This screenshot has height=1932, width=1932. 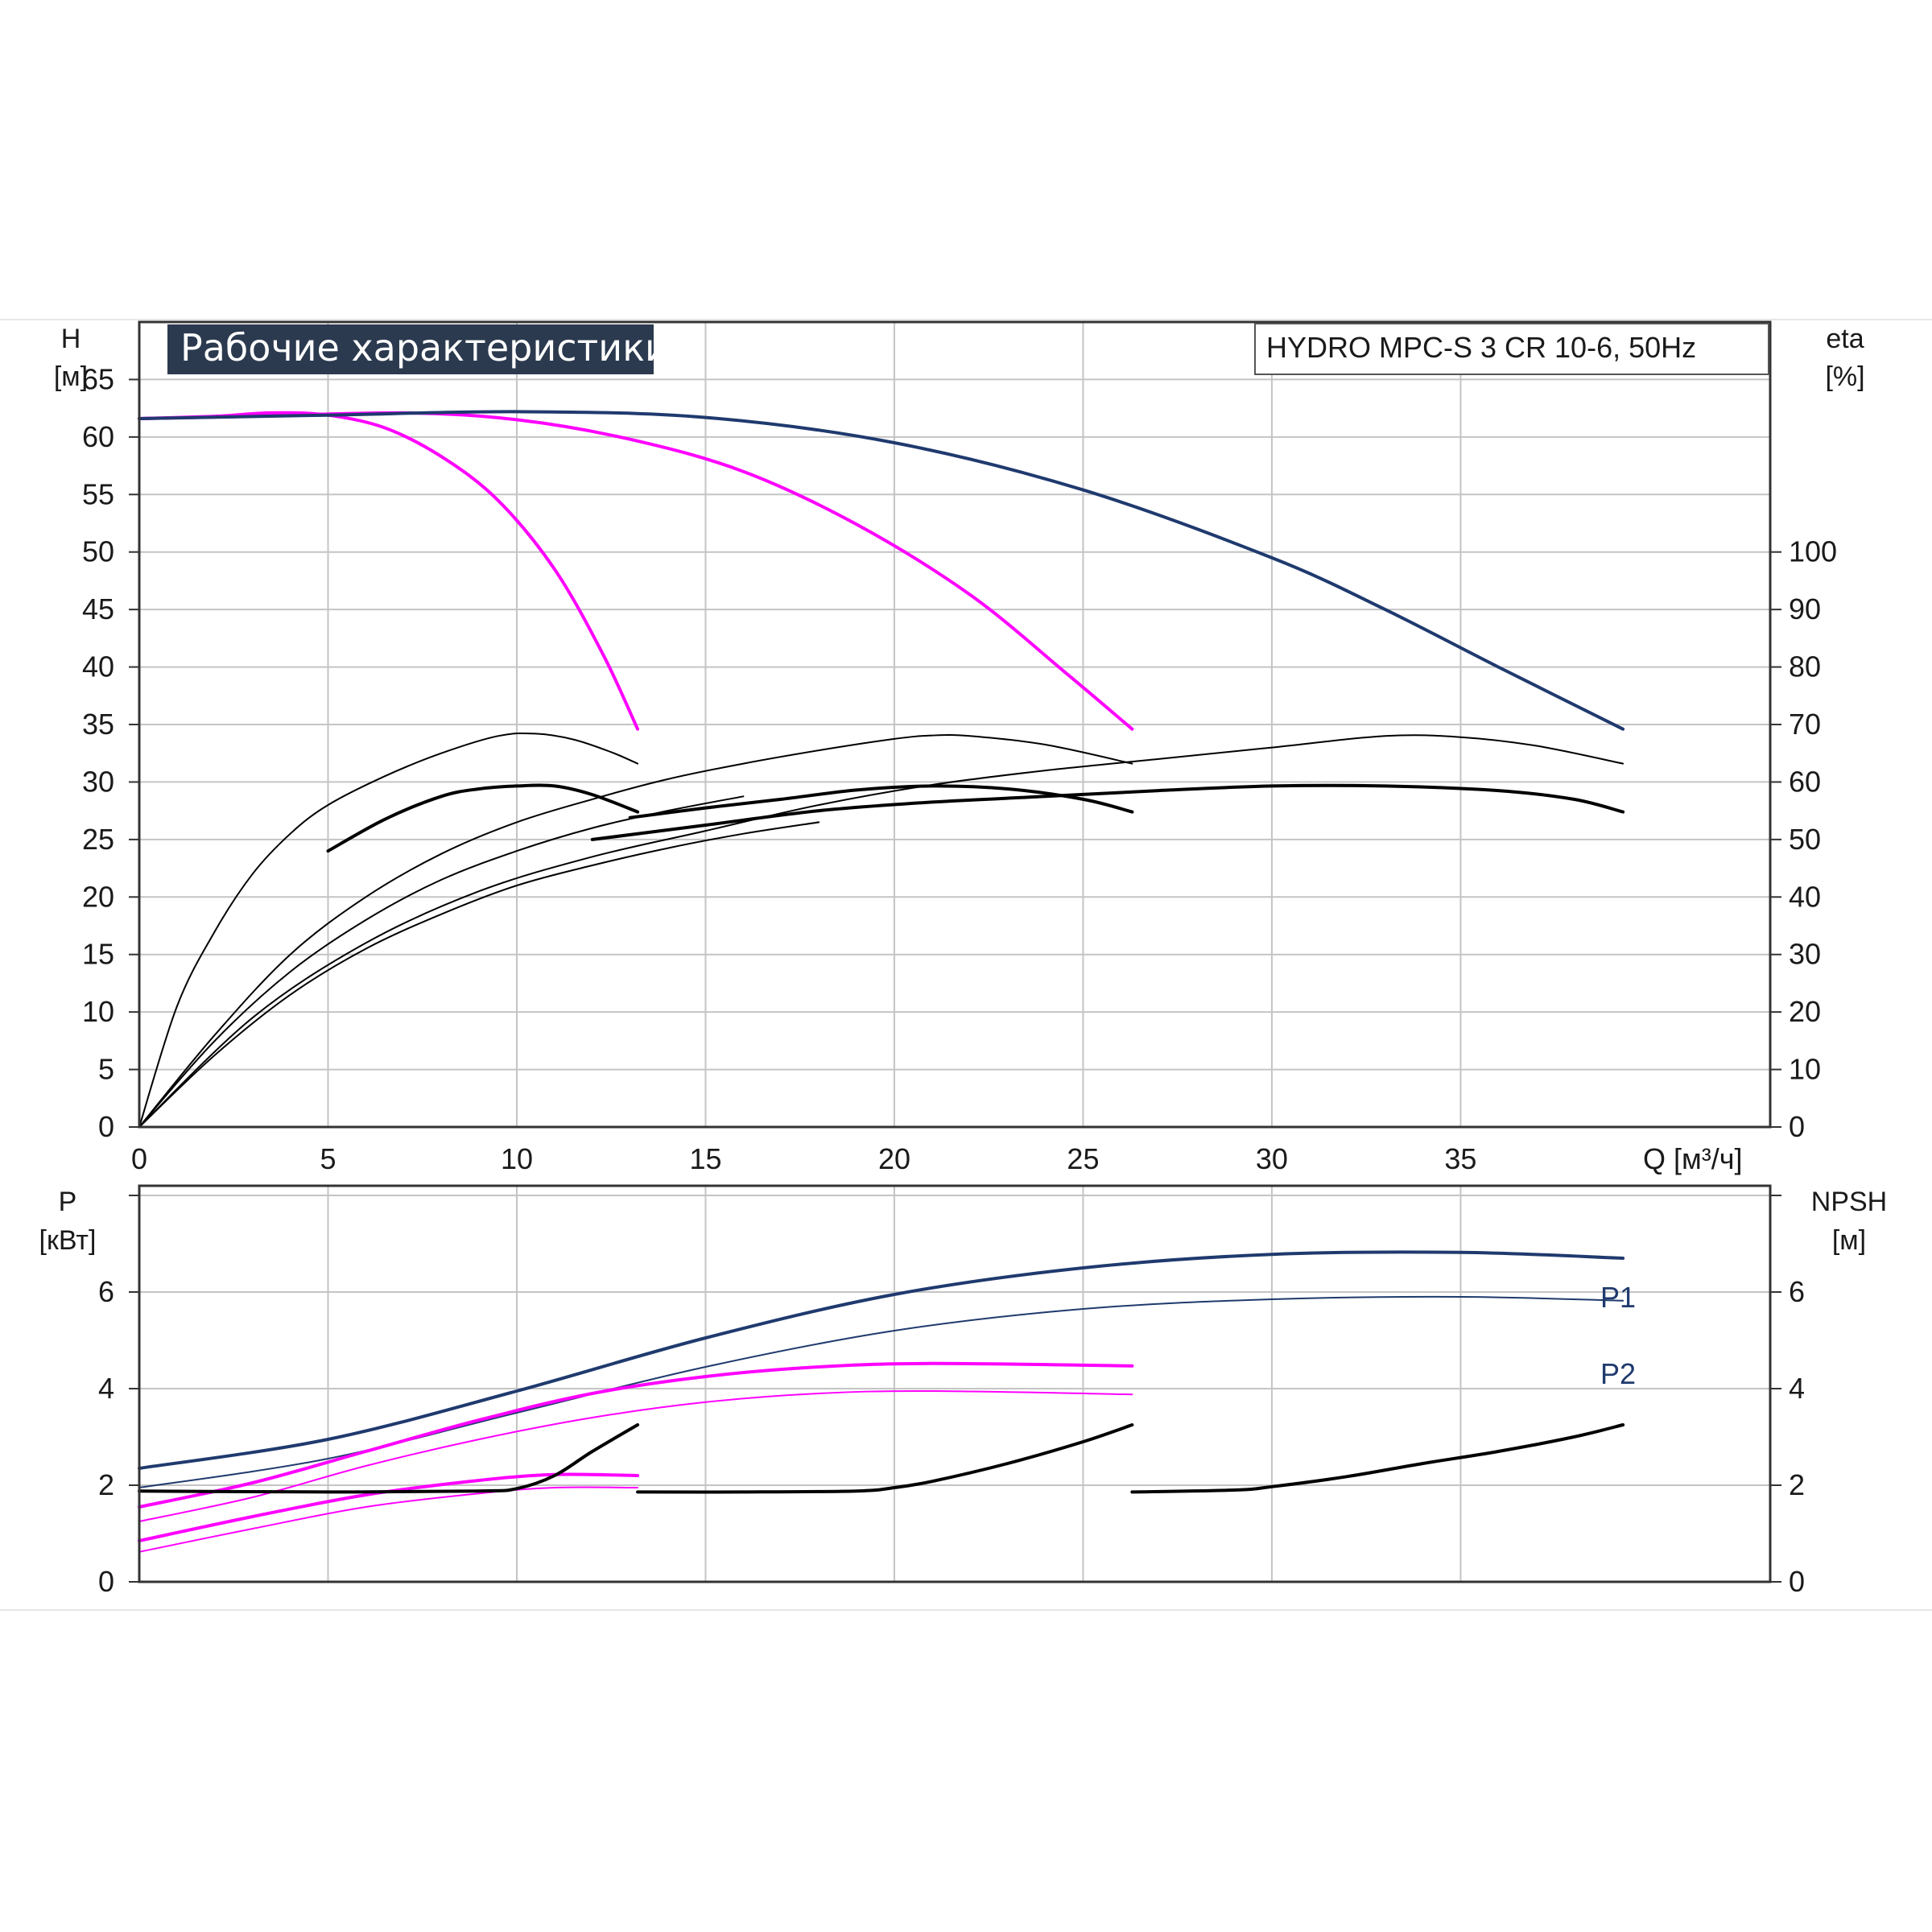 What do you see at coordinates (1805, 1011) in the screenshot?
I see `eta-tick-label: 20` at bounding box center [1805, 1011].